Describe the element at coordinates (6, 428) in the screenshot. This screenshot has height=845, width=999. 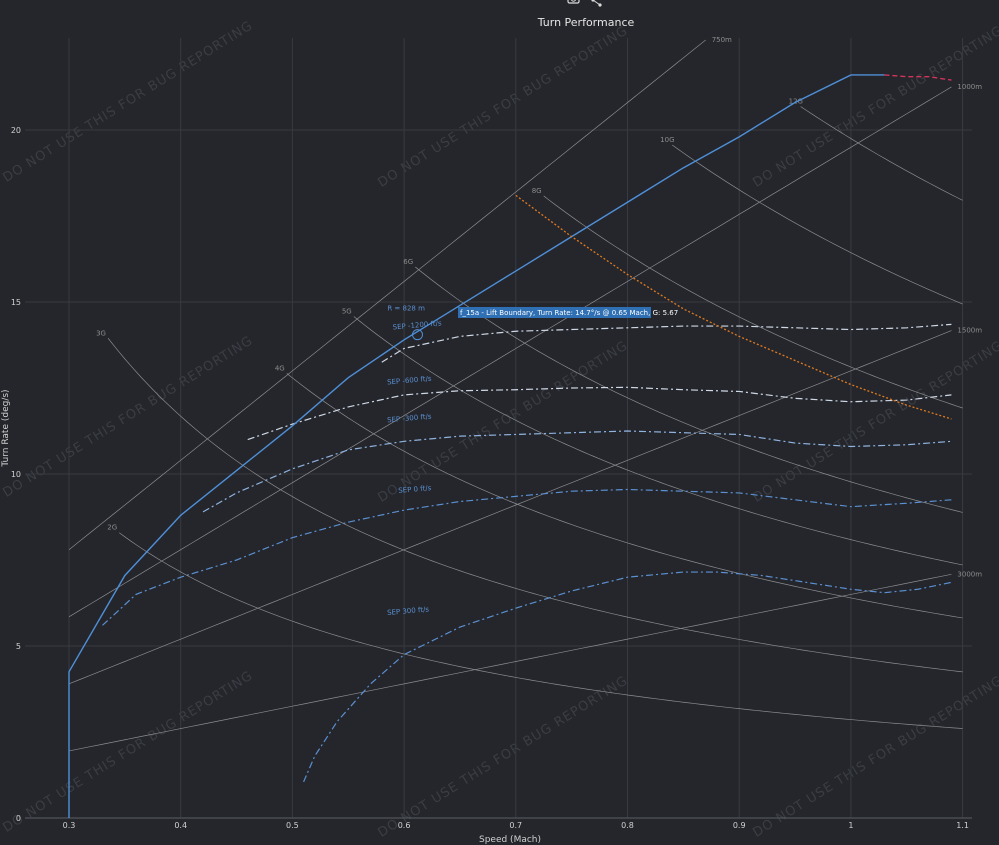
I see `y-axis-title: Turn Rate (deg/s)` at that location.